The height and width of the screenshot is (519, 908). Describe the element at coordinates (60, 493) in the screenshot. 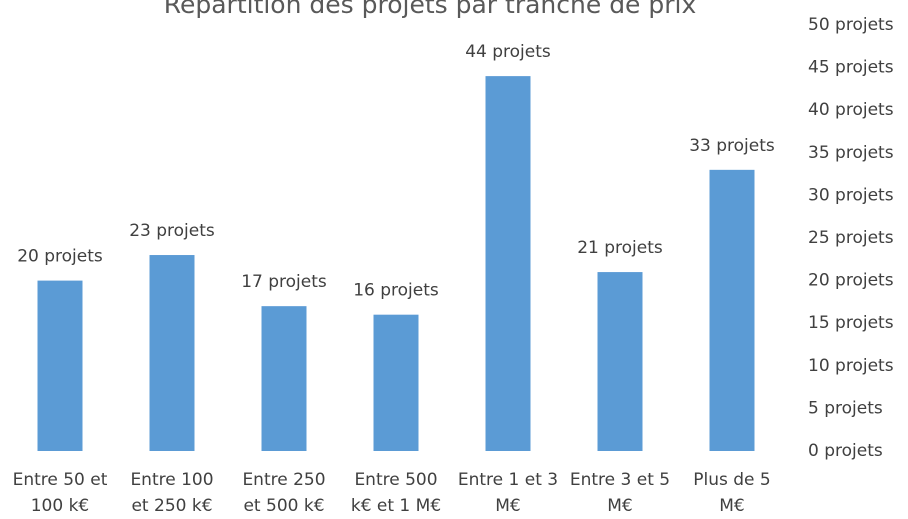

I see `x-tick-label: Entre 50 et 100 k€` at that location.